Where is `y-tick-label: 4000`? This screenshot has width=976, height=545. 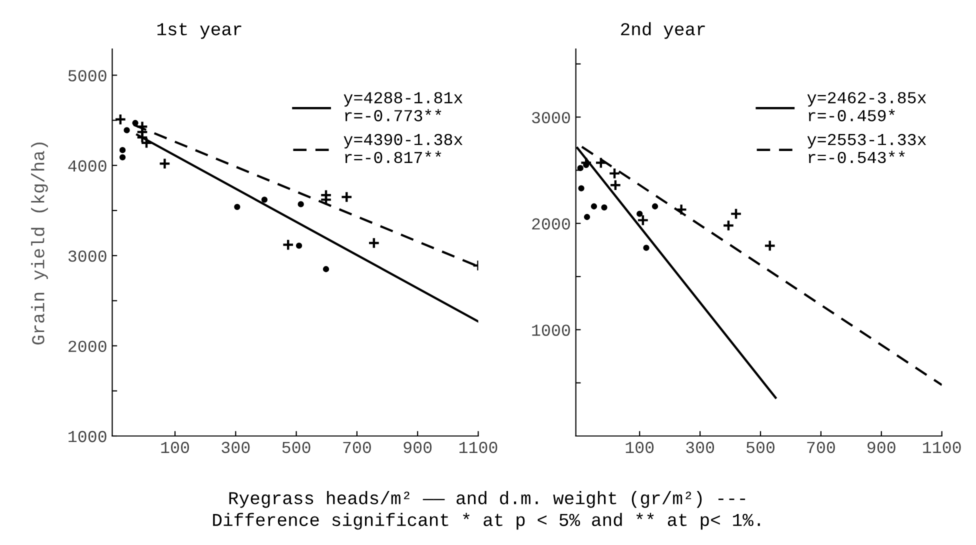 y-tick-label: 4000 is located at coordinates (87, 166).